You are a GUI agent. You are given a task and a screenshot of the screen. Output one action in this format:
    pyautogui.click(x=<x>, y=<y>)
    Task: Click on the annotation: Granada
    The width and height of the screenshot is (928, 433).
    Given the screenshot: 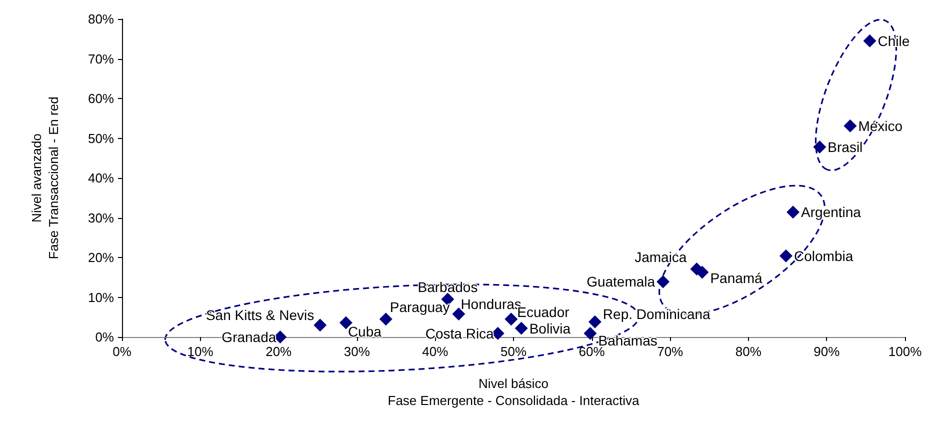 What is the action you would take?
    pyautogui.click(x=249, y=337)
    